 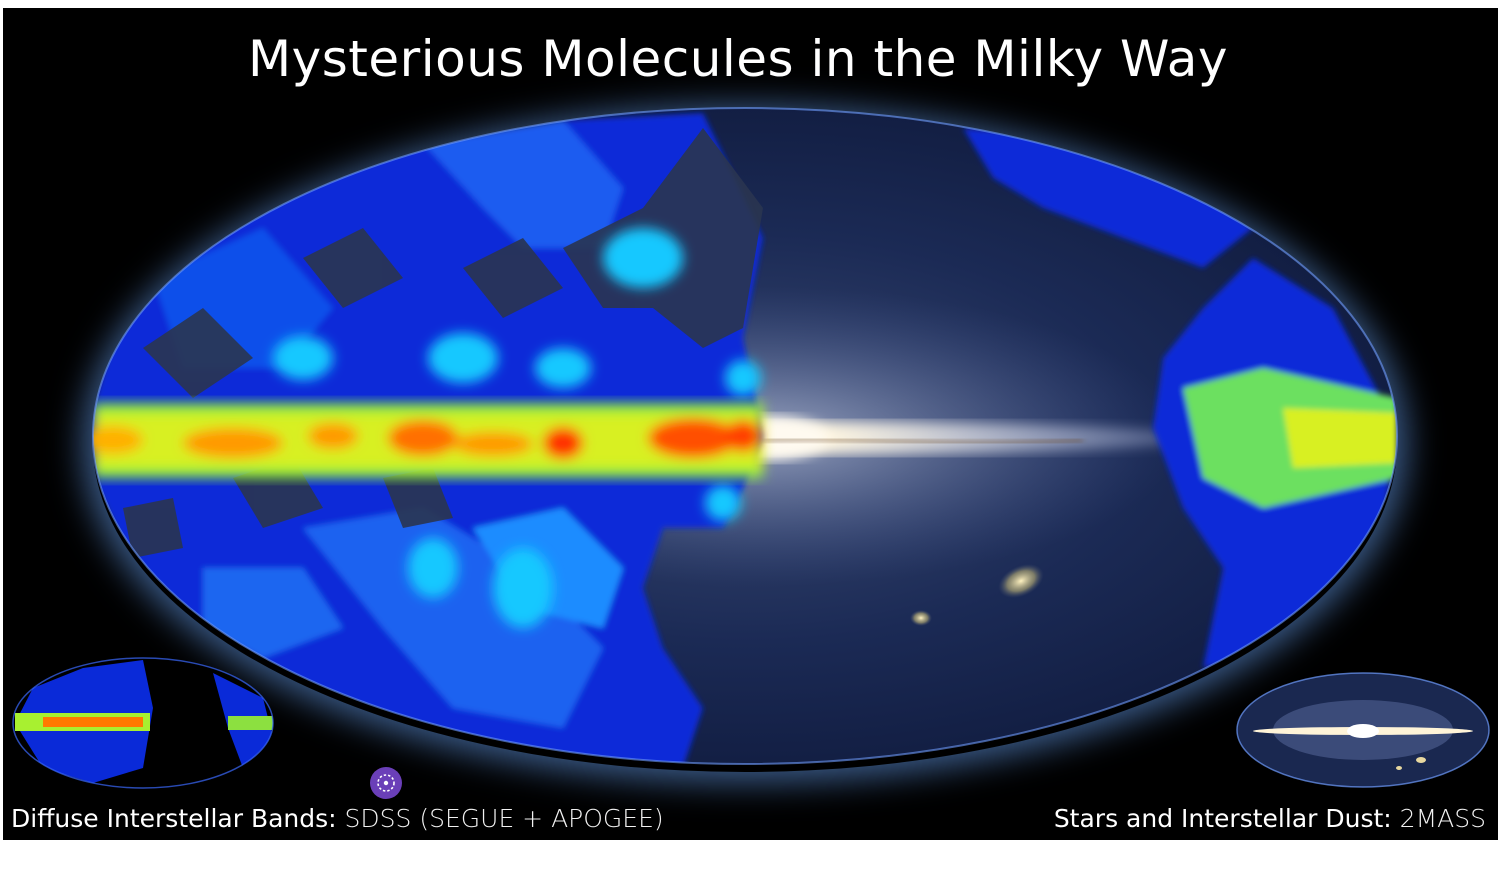 What do you see at coordinates (1218, 818) in the screenshot?
I see `caption-2mass-label: Stars and Interstellar Dust` at bounding box center [1218, 818].